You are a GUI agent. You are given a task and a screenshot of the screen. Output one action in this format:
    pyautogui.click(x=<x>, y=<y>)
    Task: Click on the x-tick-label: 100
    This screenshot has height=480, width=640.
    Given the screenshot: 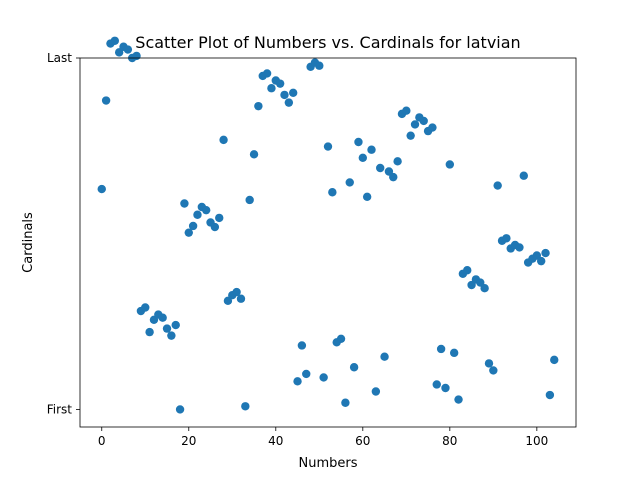 What is the action you would take?
    pyautogui.click(x=536, y=441)
    